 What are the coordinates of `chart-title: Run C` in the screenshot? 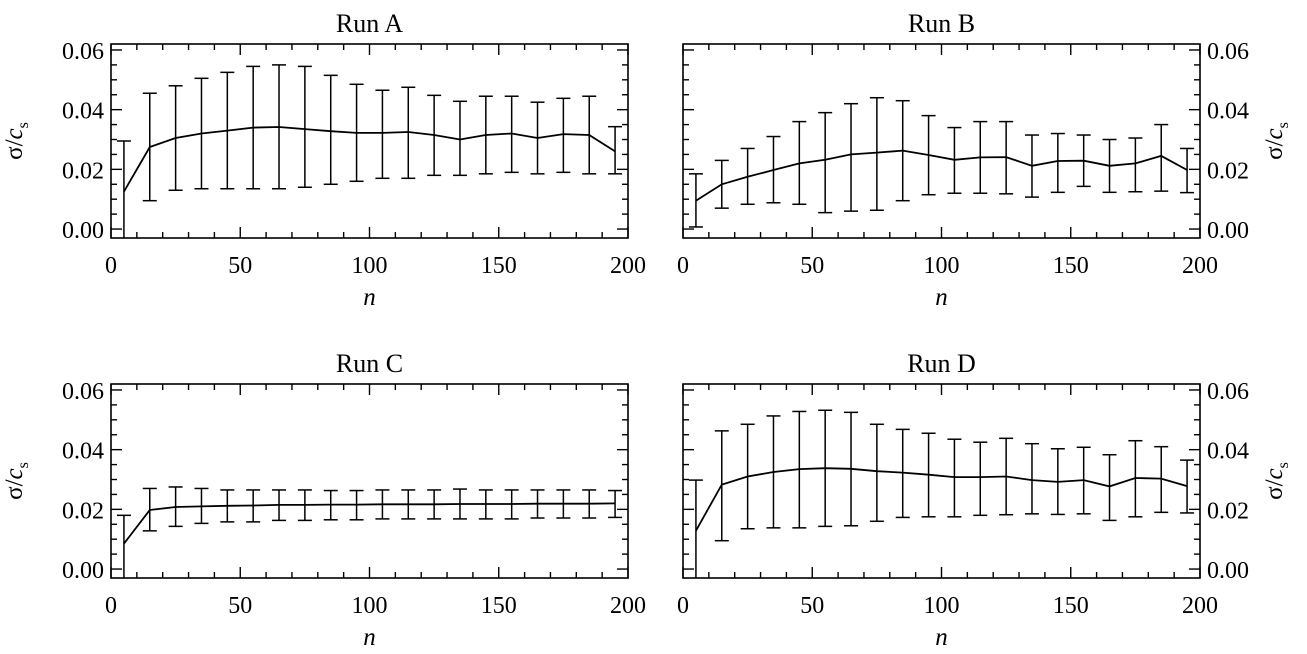 It's located at (369, 363).